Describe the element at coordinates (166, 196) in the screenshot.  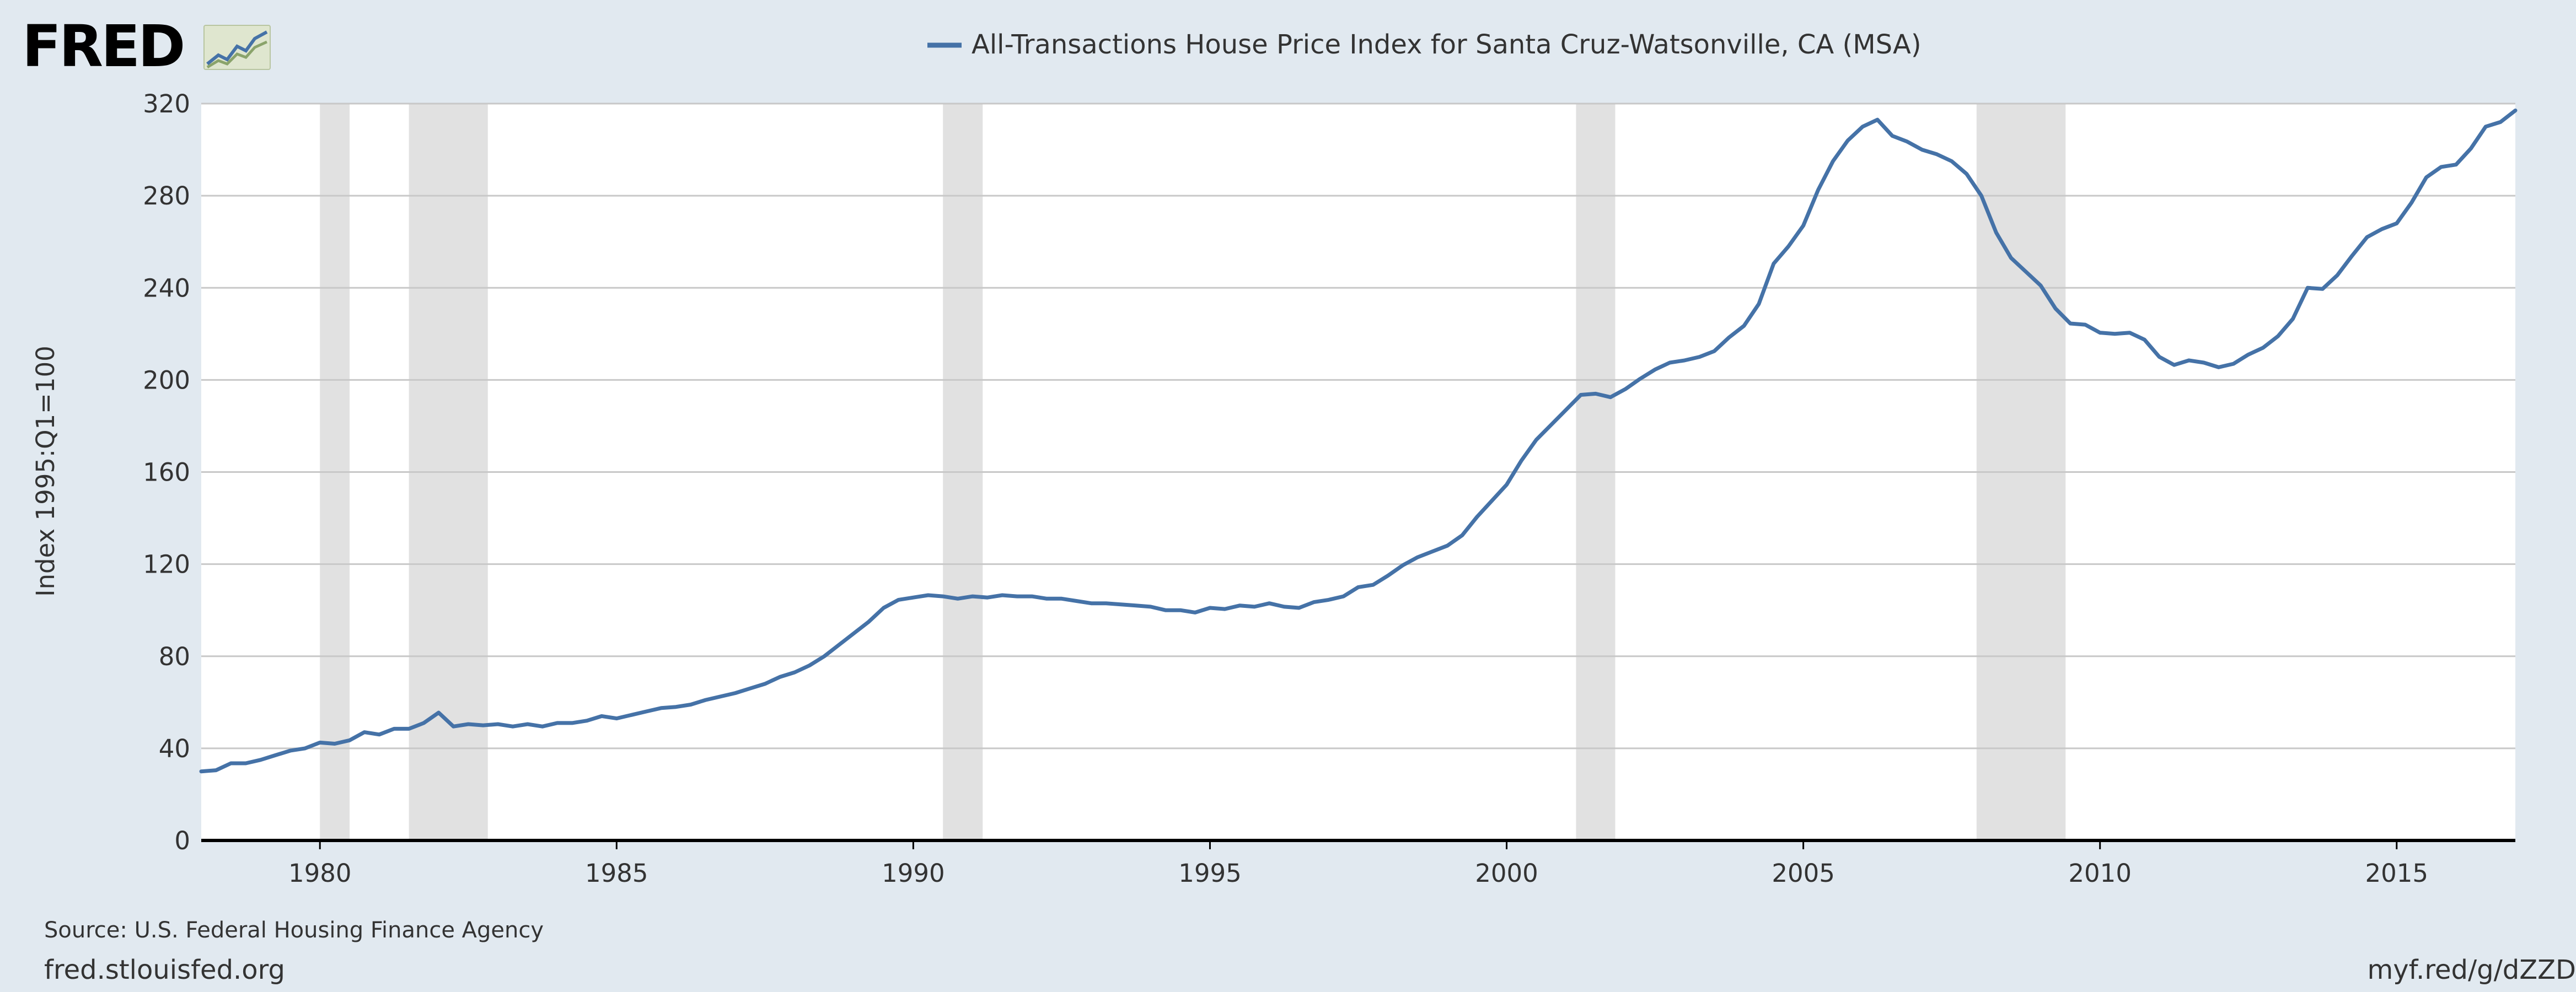
I see `y-tick-label: 280` at that location.